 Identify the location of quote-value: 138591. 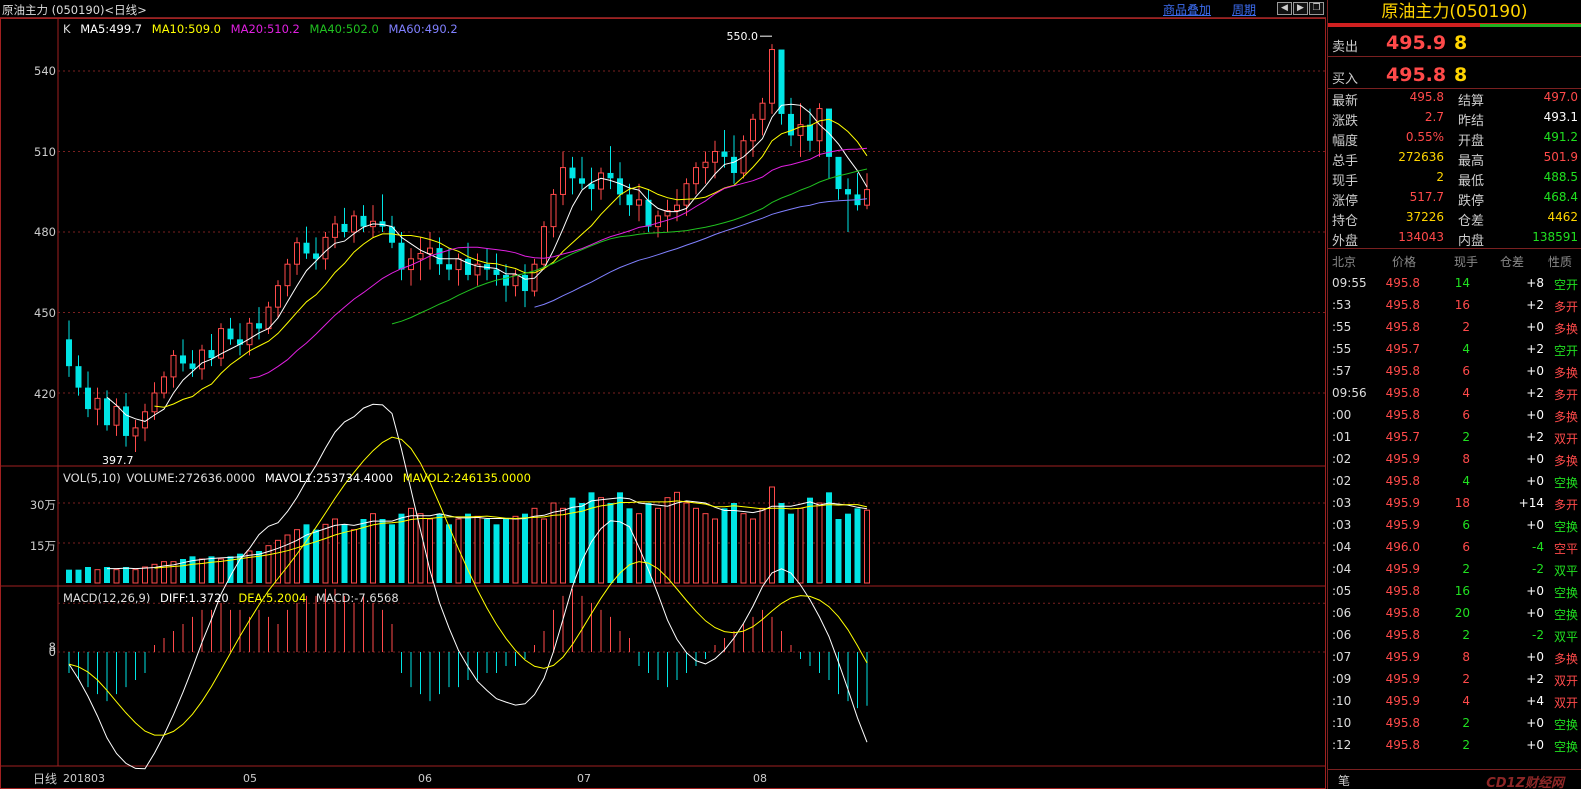
(1555, 237).